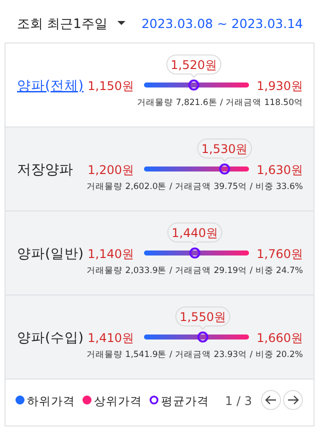 This screenshot has width=320, height=430. I want to click on legend-label: 상위가격, so click(118, 401).